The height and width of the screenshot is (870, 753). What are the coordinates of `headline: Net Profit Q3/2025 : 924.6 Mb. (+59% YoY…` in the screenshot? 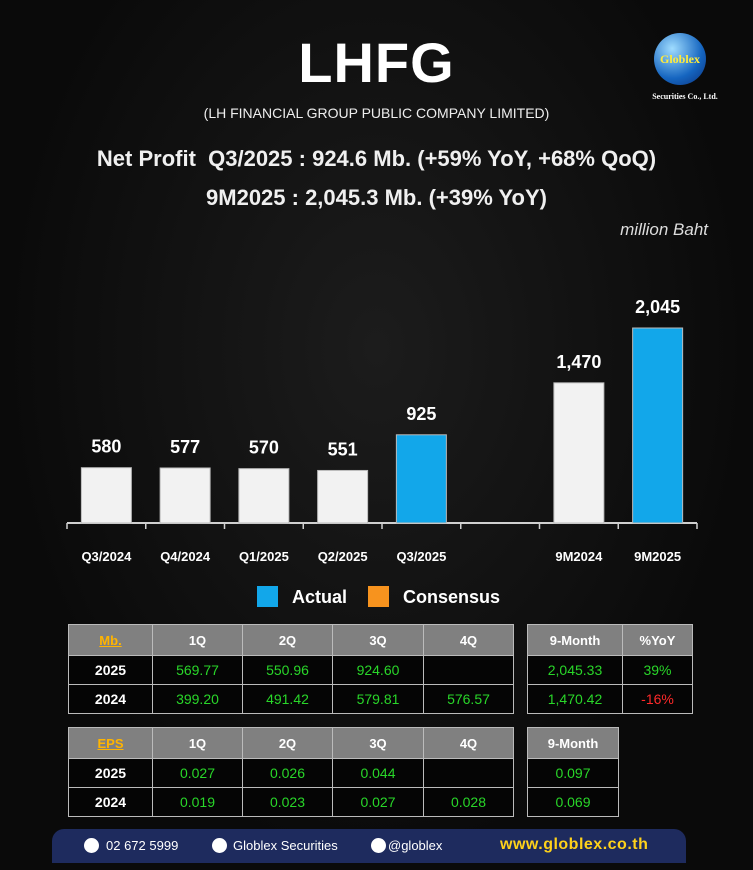 It's located at (376, 158).